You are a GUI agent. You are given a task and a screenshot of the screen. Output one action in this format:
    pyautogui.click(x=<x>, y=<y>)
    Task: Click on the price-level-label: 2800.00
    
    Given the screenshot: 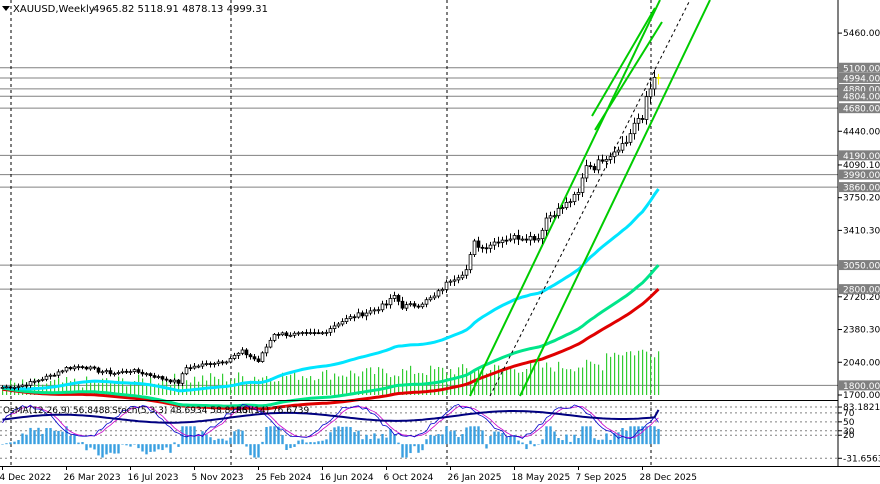 What is the action you would take?
    pyautogui.click(x=861, y=291)
    